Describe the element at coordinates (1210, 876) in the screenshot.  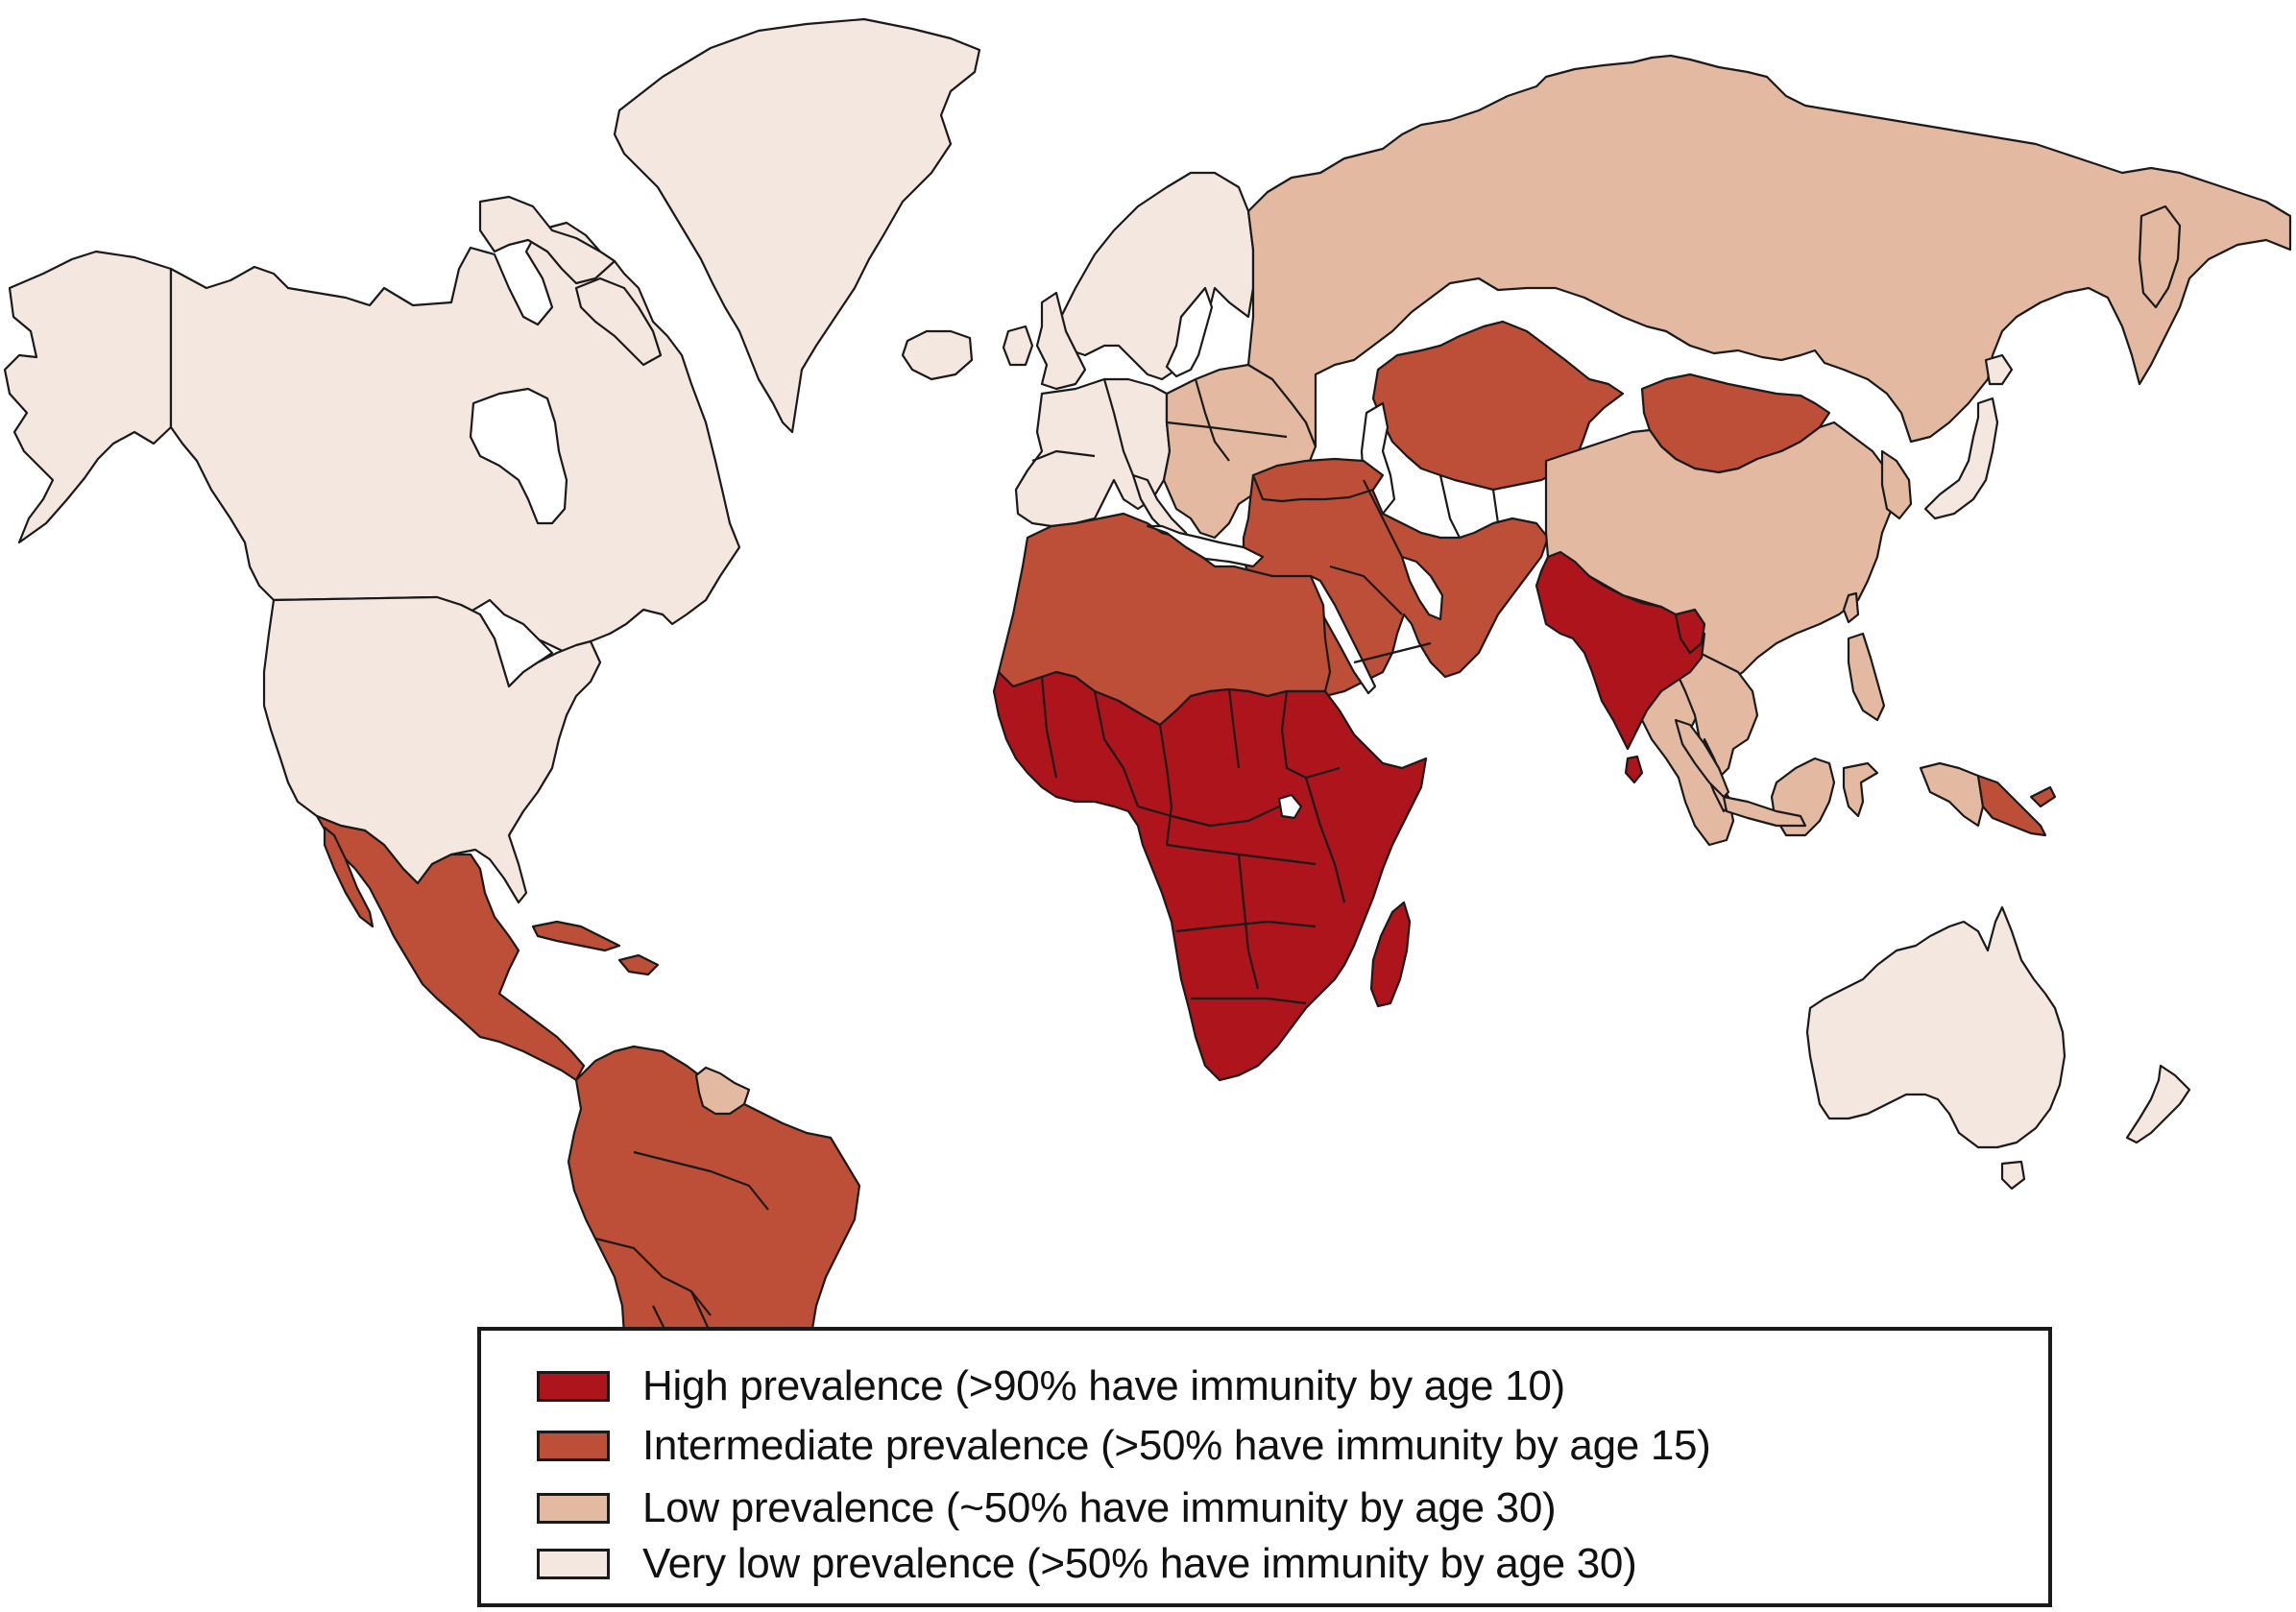
I see `region-sub-saharan-africa` at that location.